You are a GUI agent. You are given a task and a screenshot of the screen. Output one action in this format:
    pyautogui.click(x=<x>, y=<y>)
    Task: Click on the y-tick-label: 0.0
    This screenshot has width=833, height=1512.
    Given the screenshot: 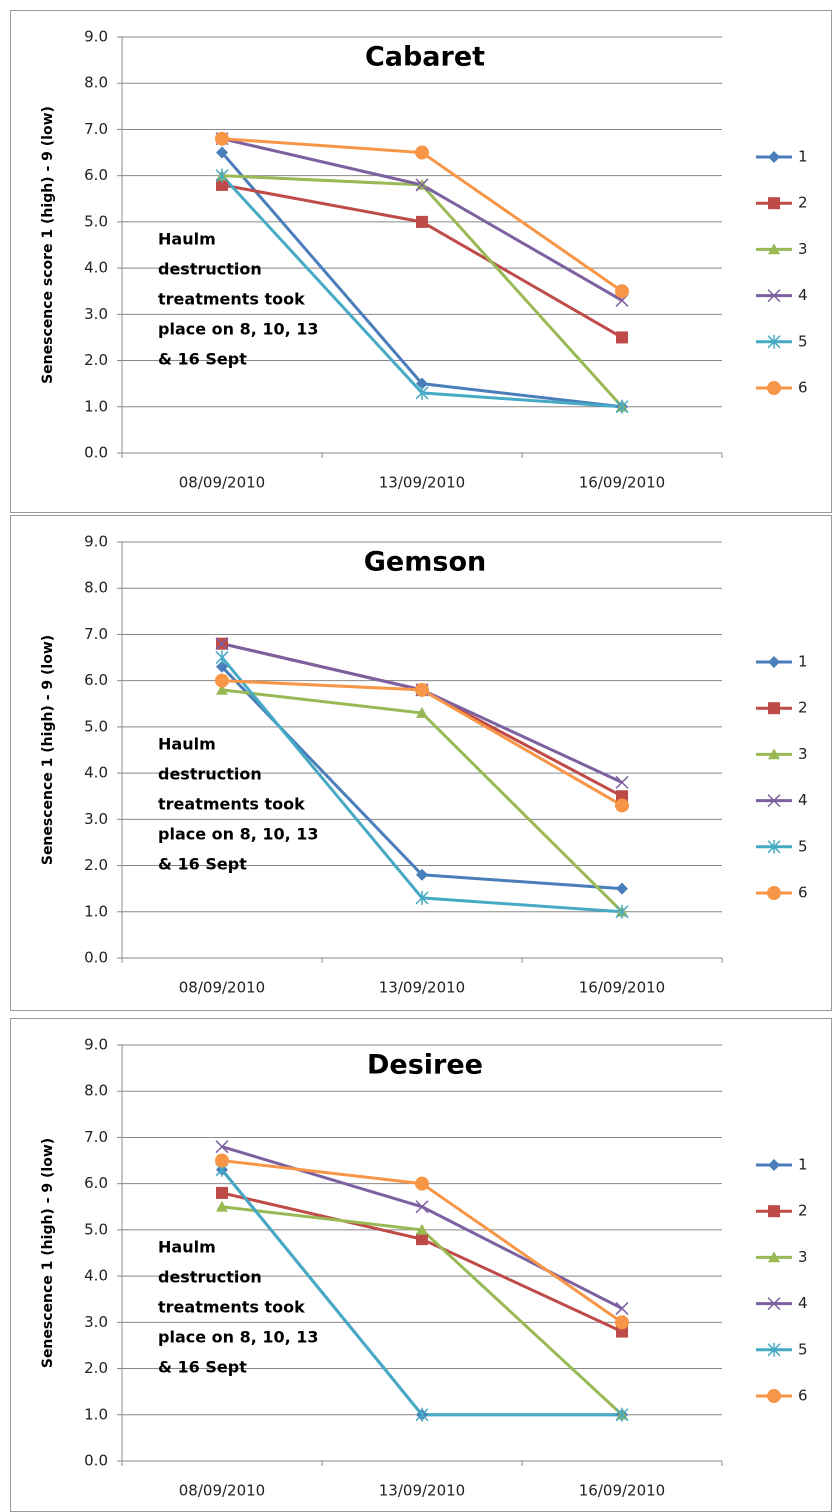 What is the action you would take?
    pyautogui.click(x=96, y=958)
    